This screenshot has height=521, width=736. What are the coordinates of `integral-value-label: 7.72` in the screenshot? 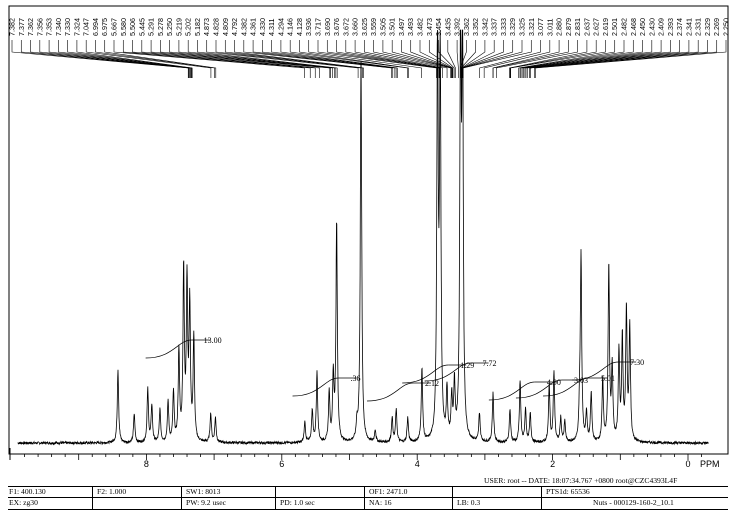 It's located at (490, 363).